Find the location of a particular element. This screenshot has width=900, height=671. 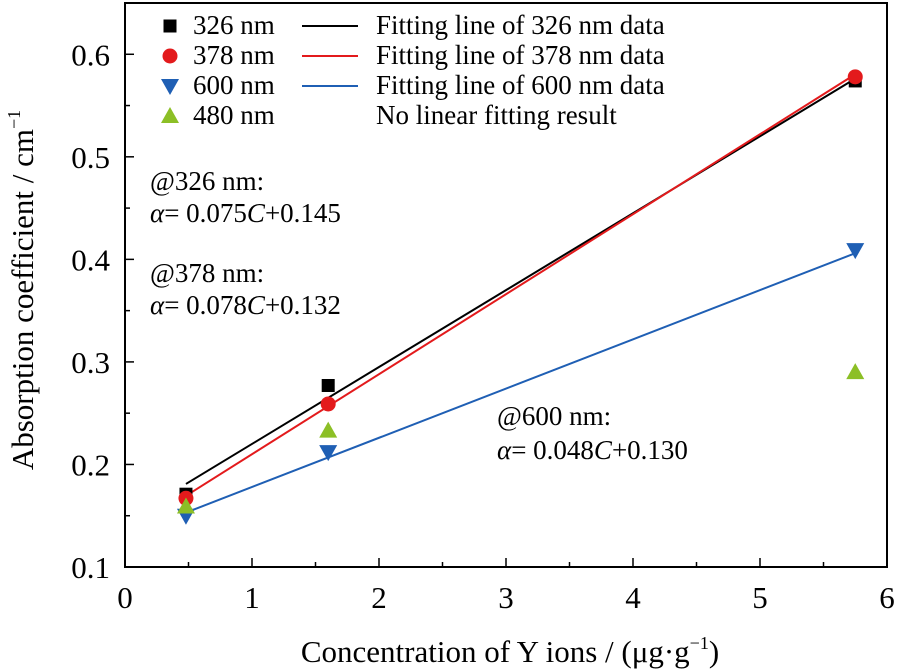

equation-intercept: +0.132 is located at coordinates (303, 305).